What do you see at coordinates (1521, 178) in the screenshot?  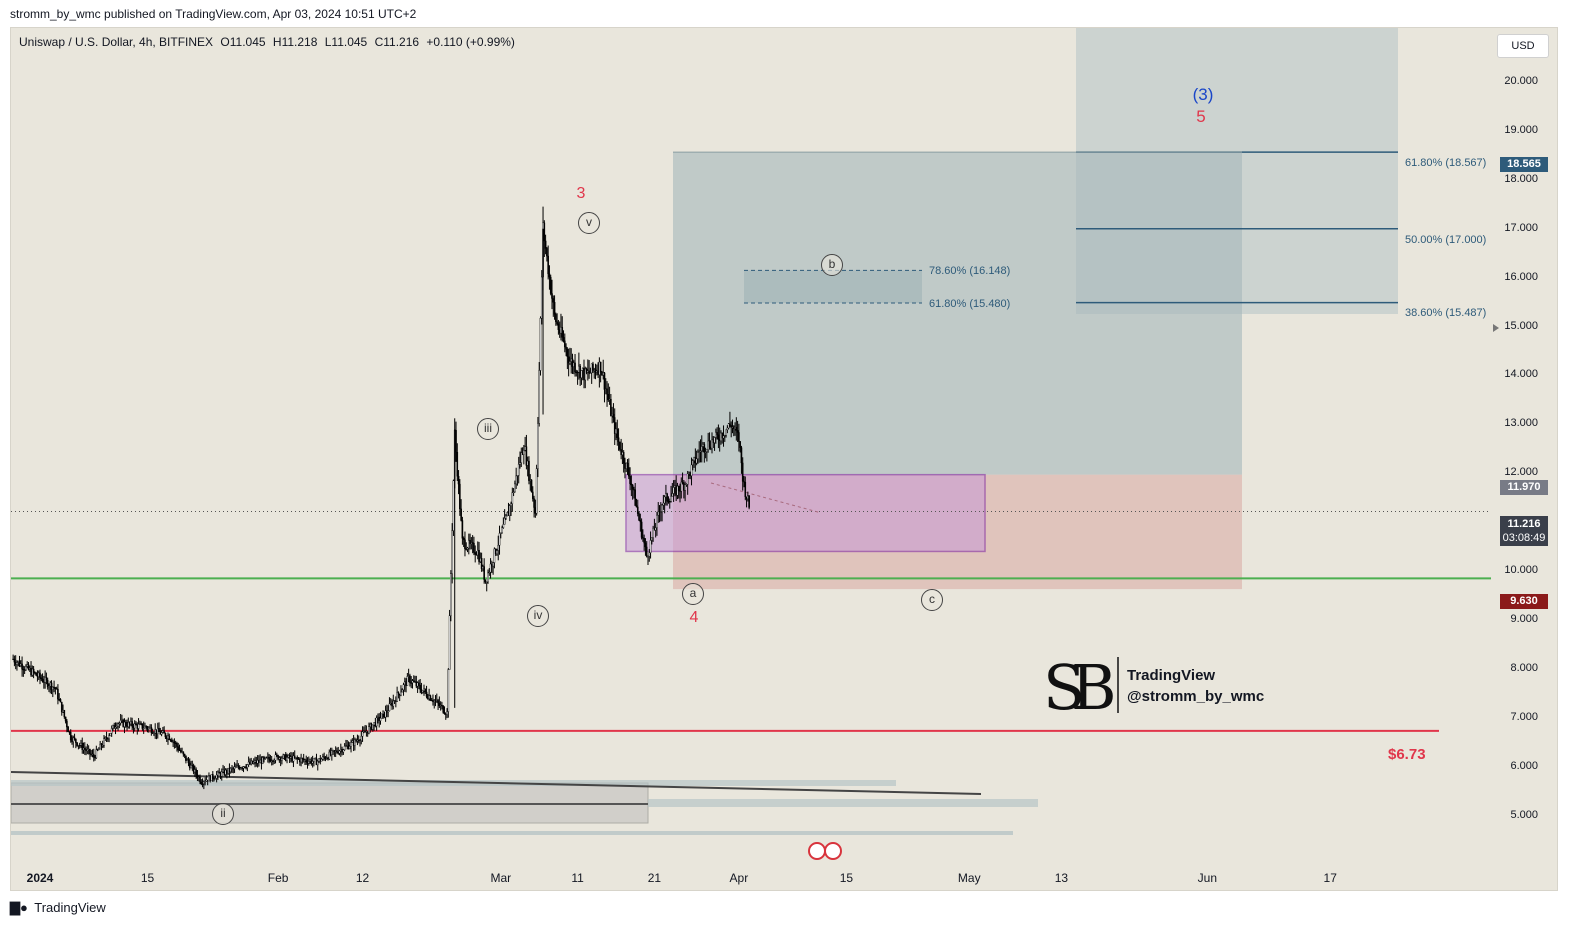 I see `price-tick-label: 18.000` at bounding box center [1521, 178].